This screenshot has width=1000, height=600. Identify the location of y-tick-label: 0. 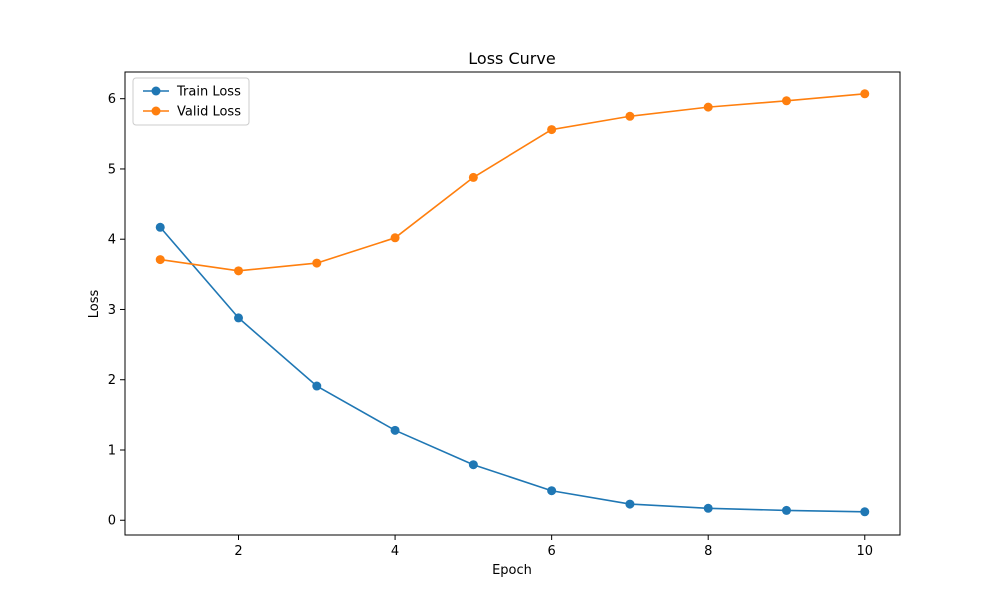
(112, 521).